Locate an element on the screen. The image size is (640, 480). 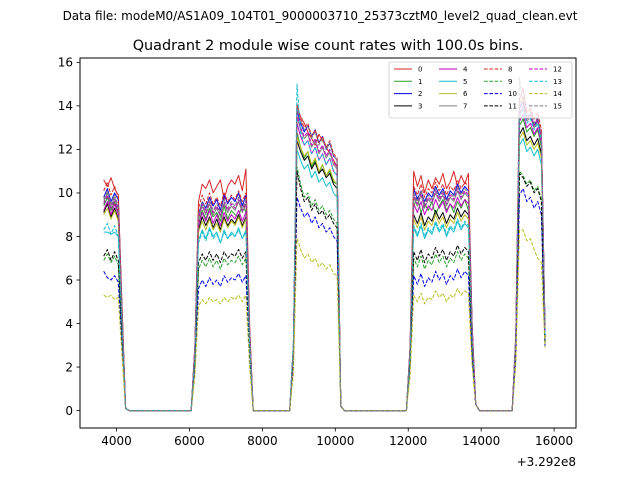
legend-label-15: 15 is located at coordinates (557, 106).